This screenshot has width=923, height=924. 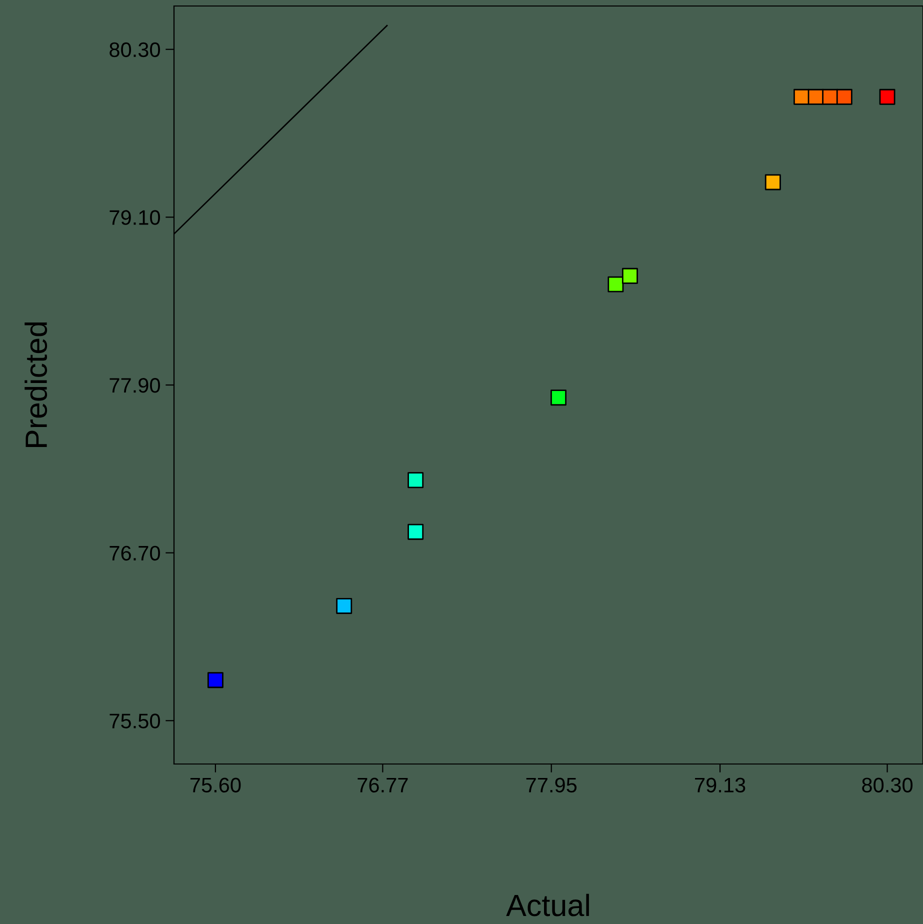 I want to click on x-axis-title: Actual, so click(x=547, y=905).